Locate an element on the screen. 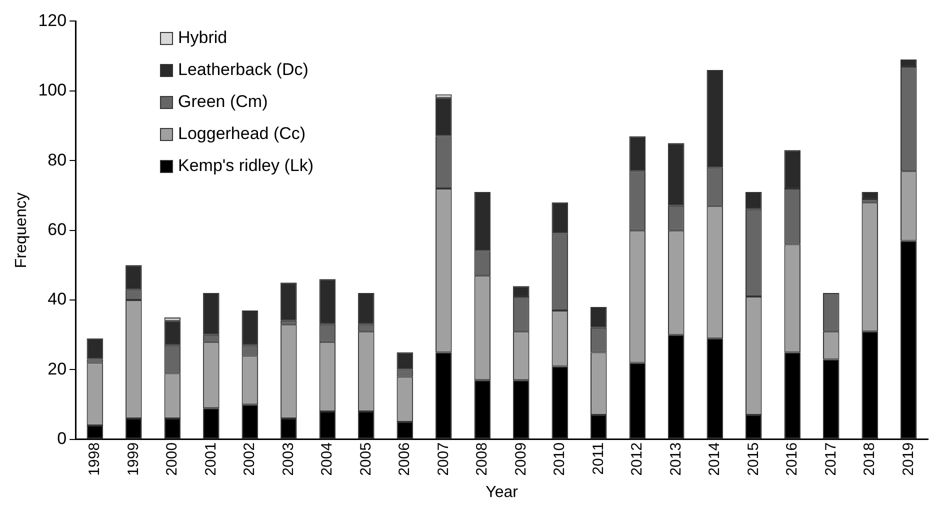 This screenshot has width=946, height=515. y-tick-label: 0 is located at coordinates (62, 438).